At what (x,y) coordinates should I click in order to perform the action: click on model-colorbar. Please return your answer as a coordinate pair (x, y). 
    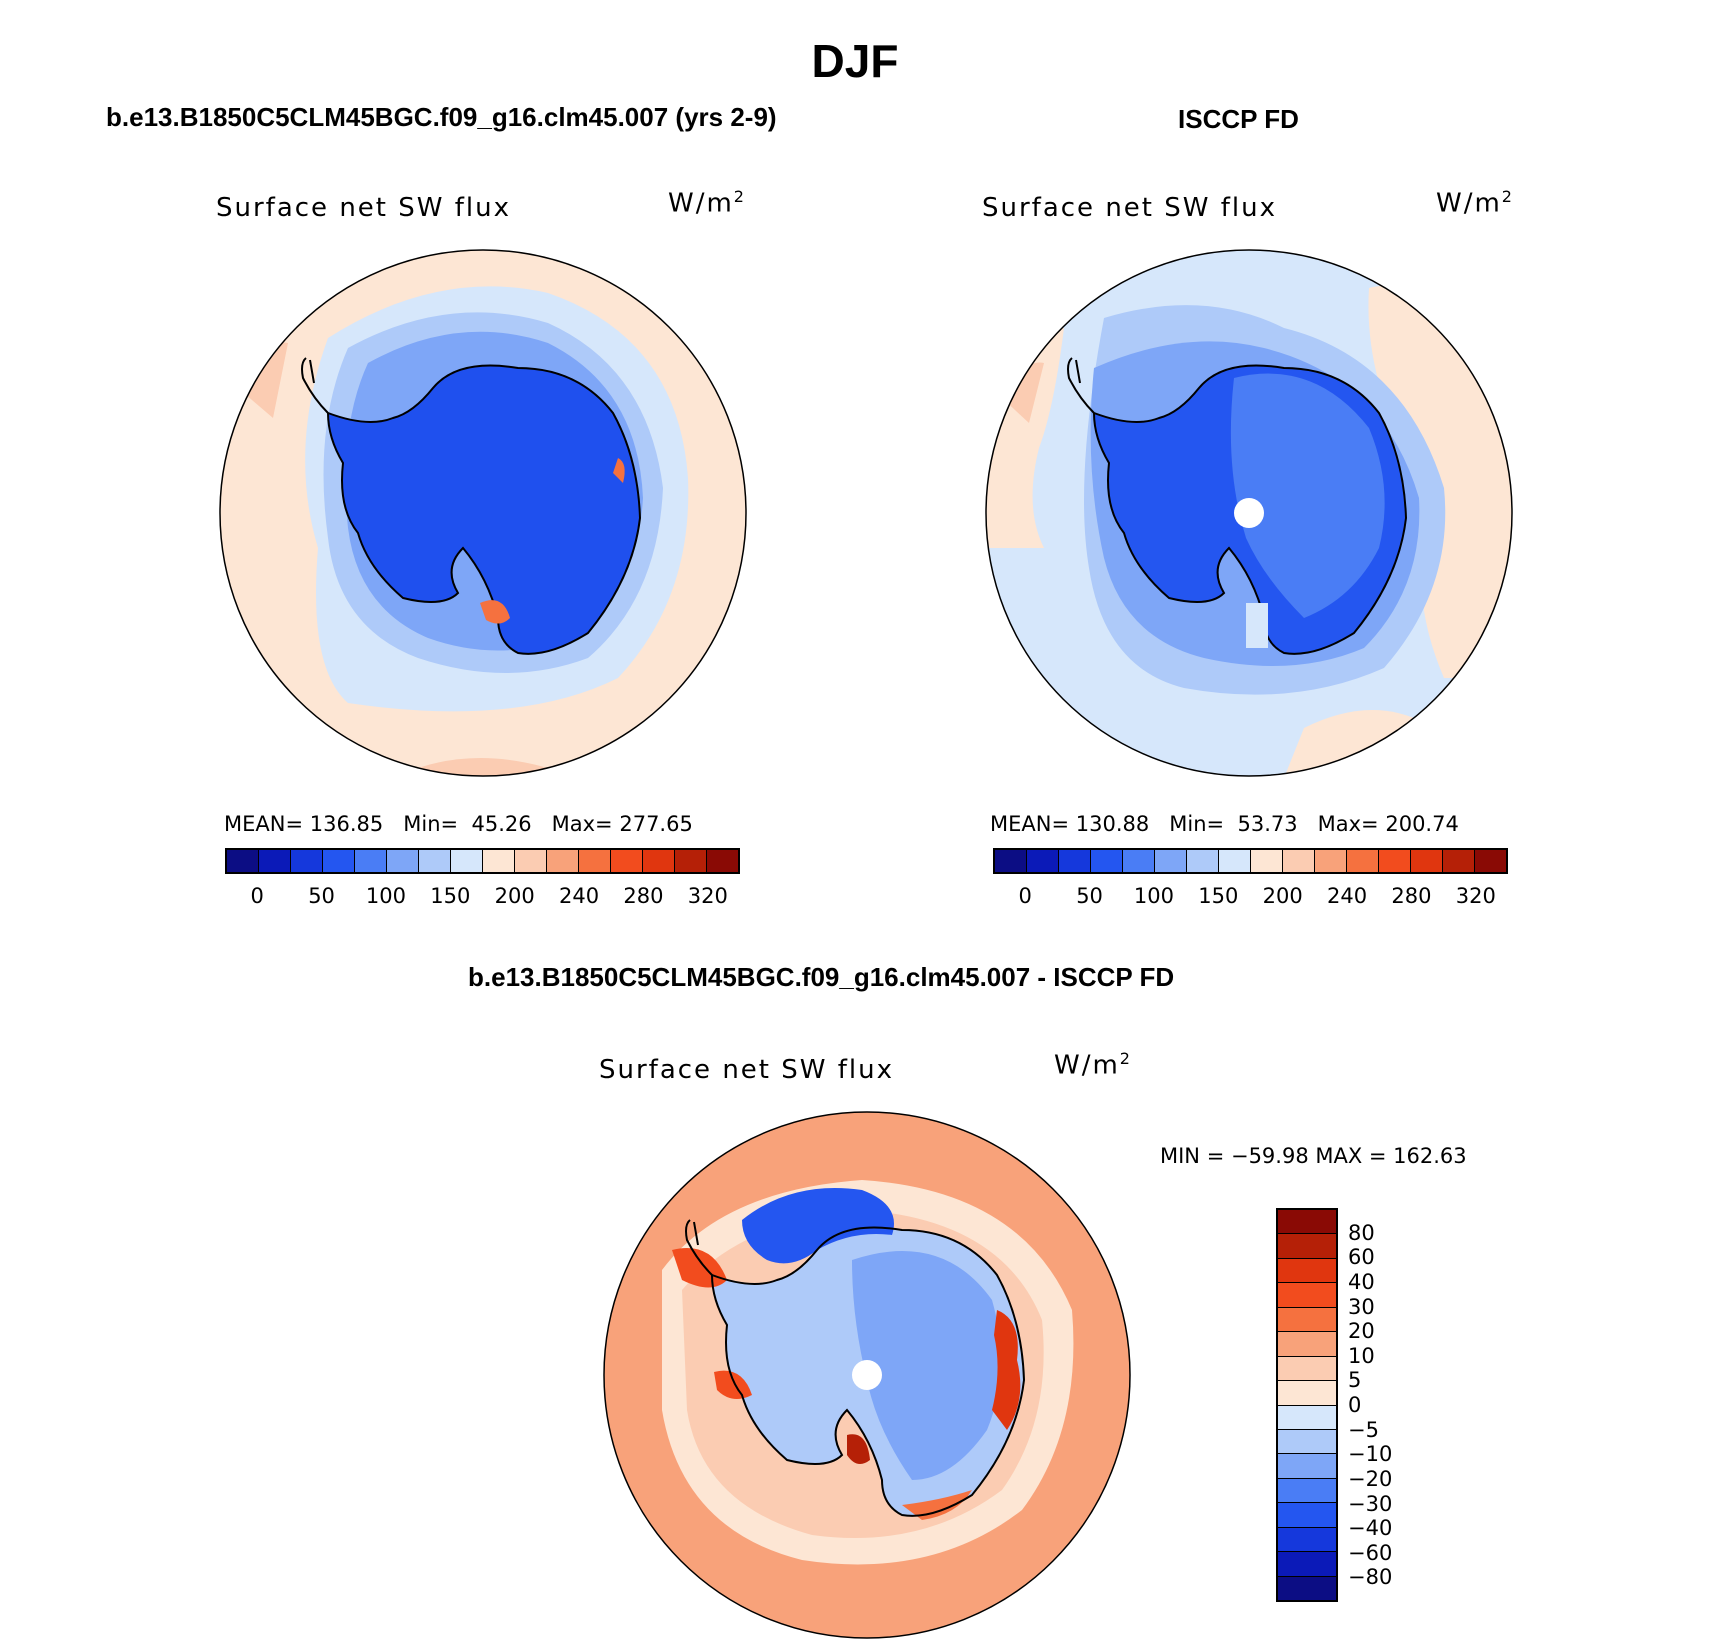
    Looking at the image, I should click on (482, 861).